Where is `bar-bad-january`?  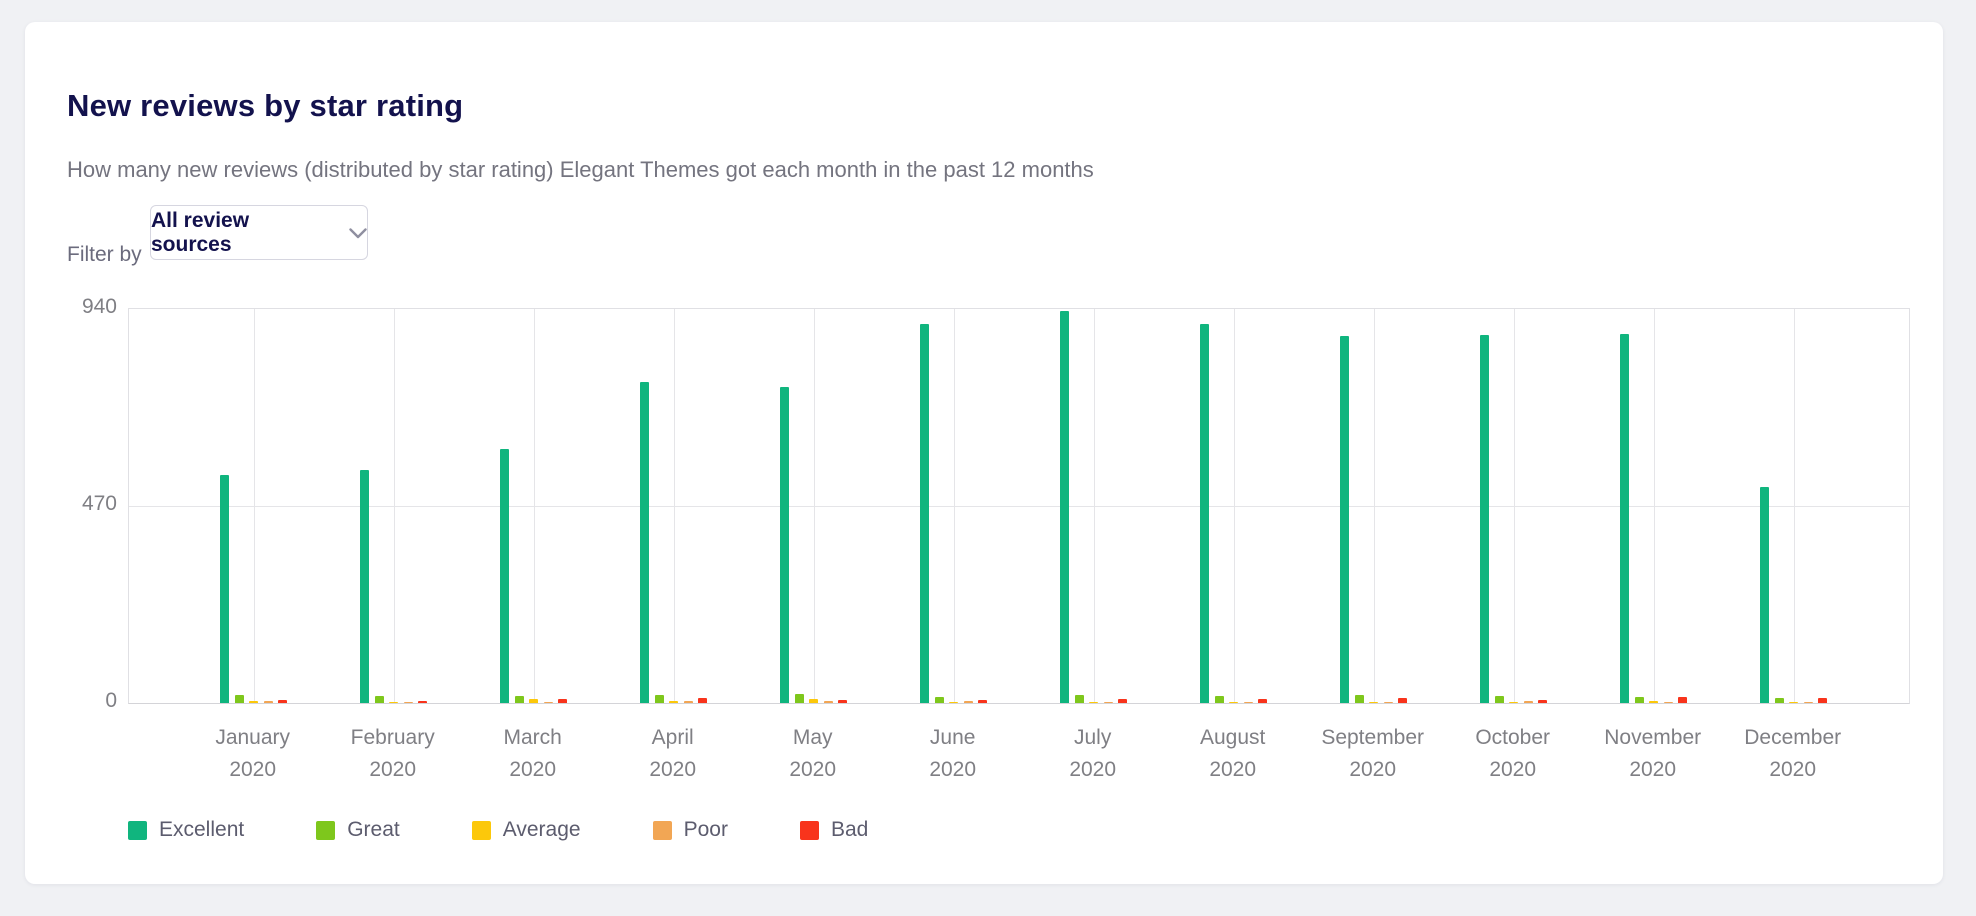 bar-bad-january is located at coordinates (282, 701).